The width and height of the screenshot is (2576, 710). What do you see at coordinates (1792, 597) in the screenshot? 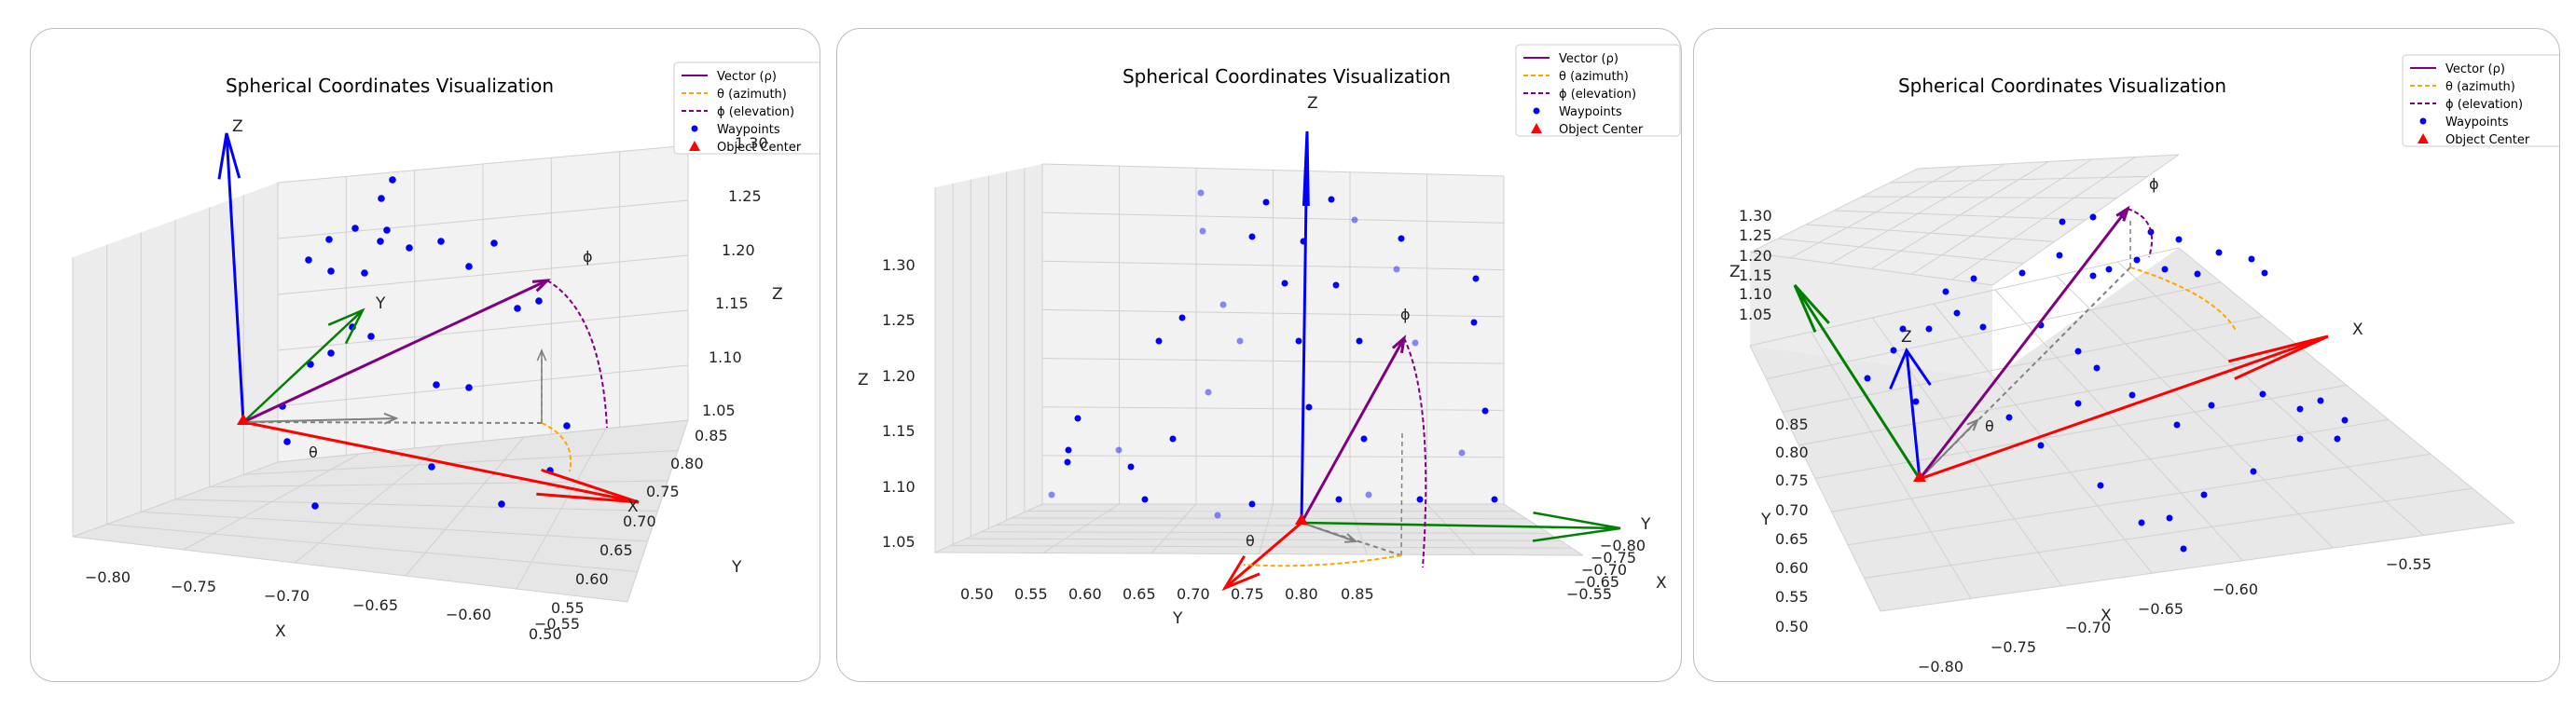
I see `y-tick-label: 0.55` at bounding box center [1792, 597].